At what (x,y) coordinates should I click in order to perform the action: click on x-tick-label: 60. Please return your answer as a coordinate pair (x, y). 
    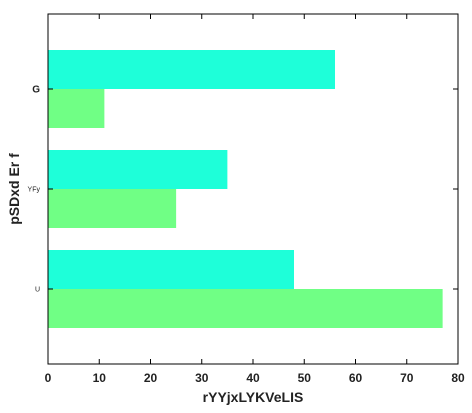
    Looking at the image, I should click on (356, 378).